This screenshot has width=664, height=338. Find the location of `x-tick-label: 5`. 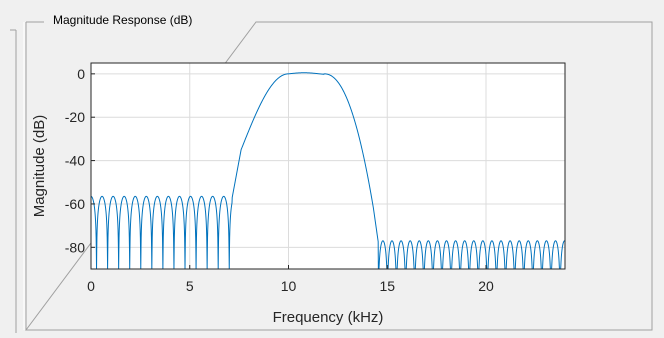

x-tick-label: 5 is located at coordinates (190, 286).